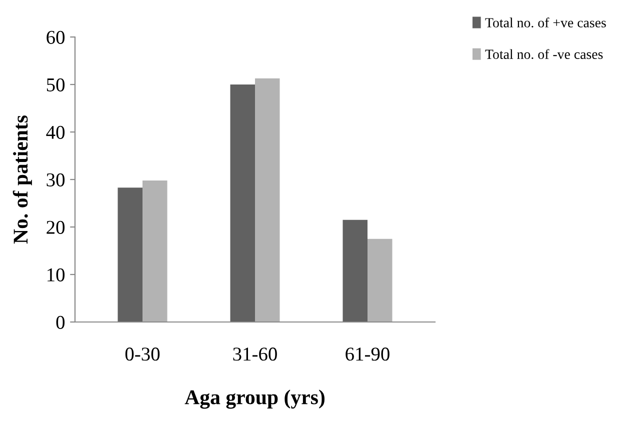 This screenshot has height=423, width=619. Describe the element at coordinates (56, 275) in the screenshot. I see `y-tick-label: 10` at that location.